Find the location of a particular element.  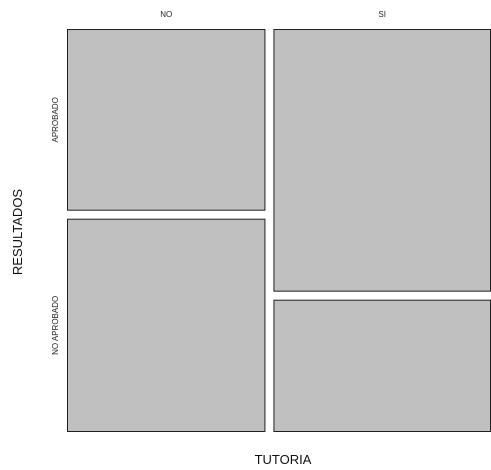

y-tick-label-no-aprobado: NO APROBADO is located at coordinates (55, 325).